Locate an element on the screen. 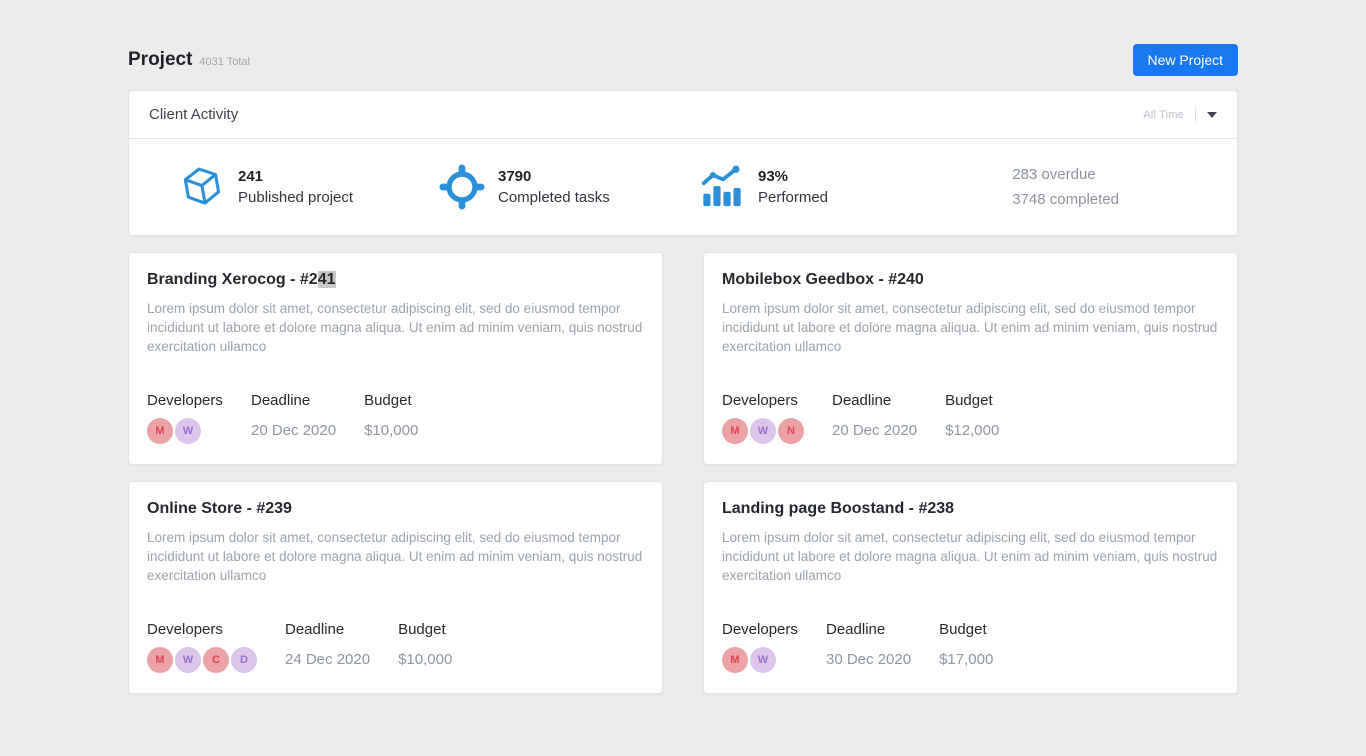 The image size is (1366, 756). deadline-column: Deadline 24 Dec 2020 is located at coordinates (327, 647).